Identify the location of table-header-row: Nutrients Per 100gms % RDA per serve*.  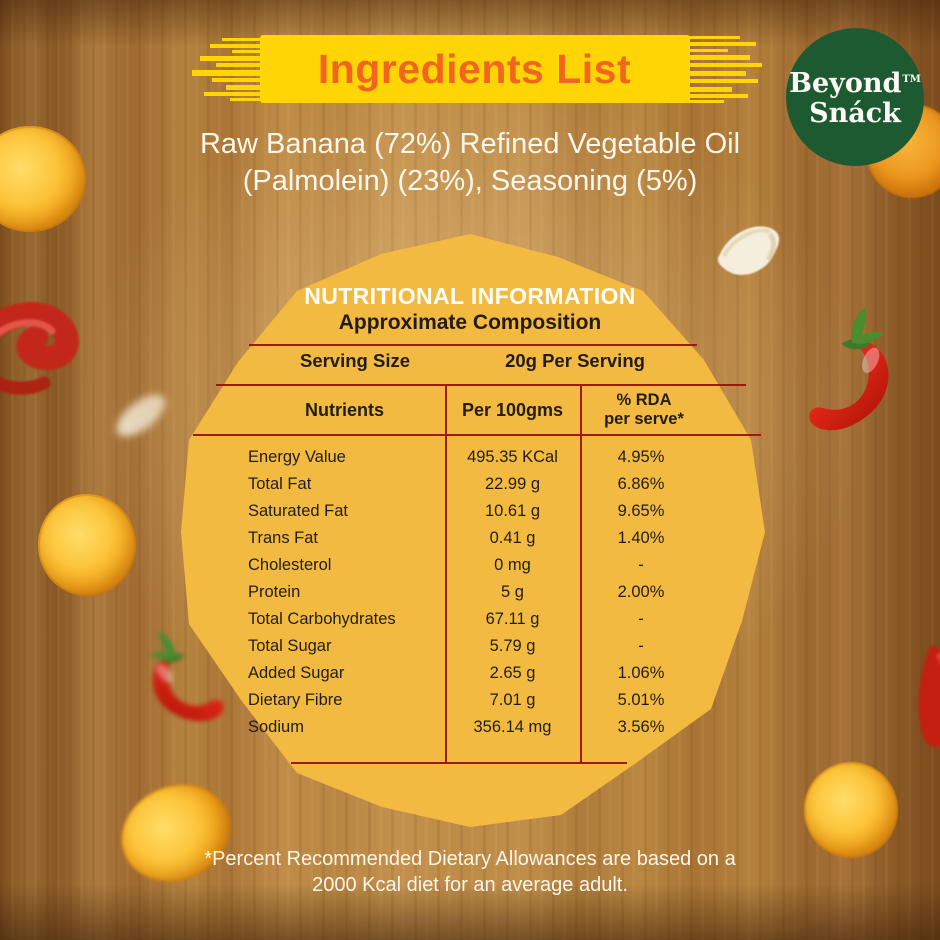
(480, 410).